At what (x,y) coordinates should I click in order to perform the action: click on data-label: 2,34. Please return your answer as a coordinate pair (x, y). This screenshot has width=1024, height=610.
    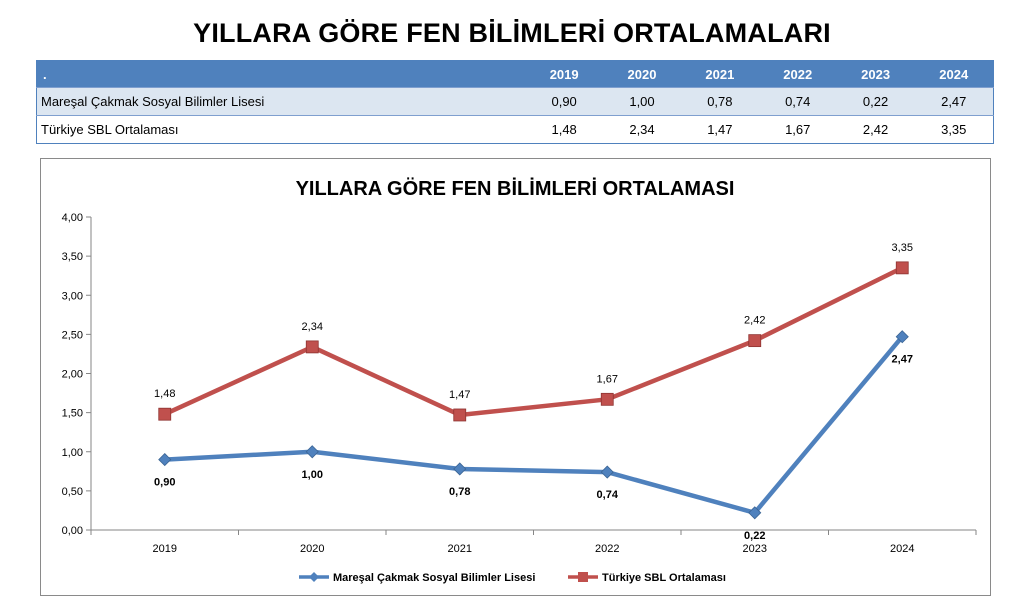
    Looking at the image, I should click on (312, 327).